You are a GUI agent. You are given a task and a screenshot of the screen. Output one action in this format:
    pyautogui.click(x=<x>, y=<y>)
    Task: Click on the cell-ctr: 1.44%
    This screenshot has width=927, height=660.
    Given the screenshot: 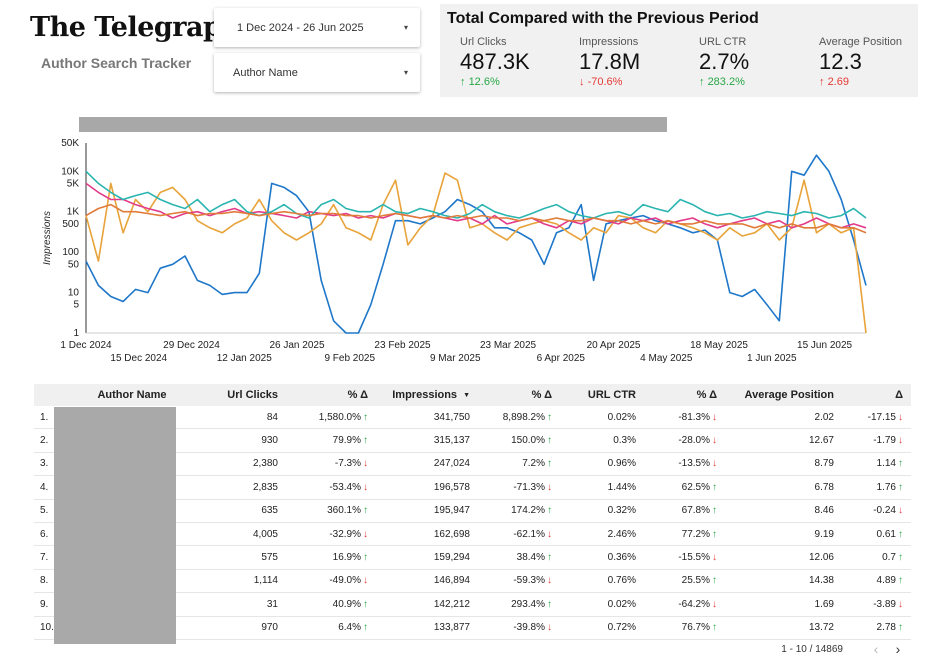 What is the action you would take?
    pyautogui.click(x=595, y=487)
    